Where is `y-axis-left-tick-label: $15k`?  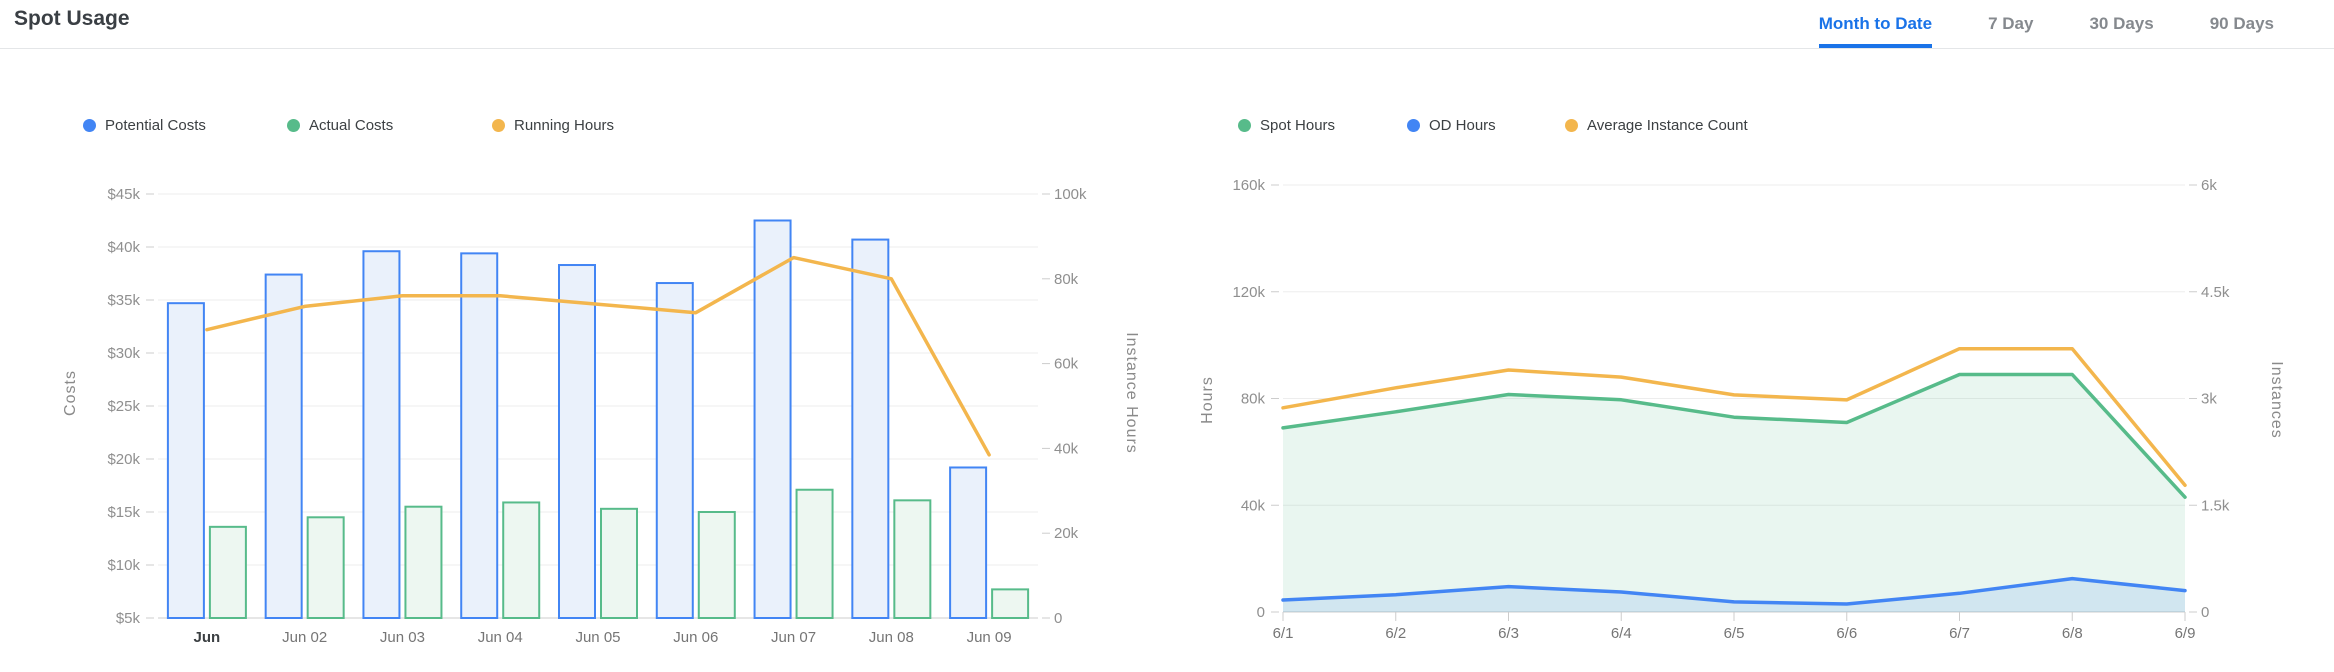 y-axis-left-tick-label: $15k is located at coordinates (123, 512).